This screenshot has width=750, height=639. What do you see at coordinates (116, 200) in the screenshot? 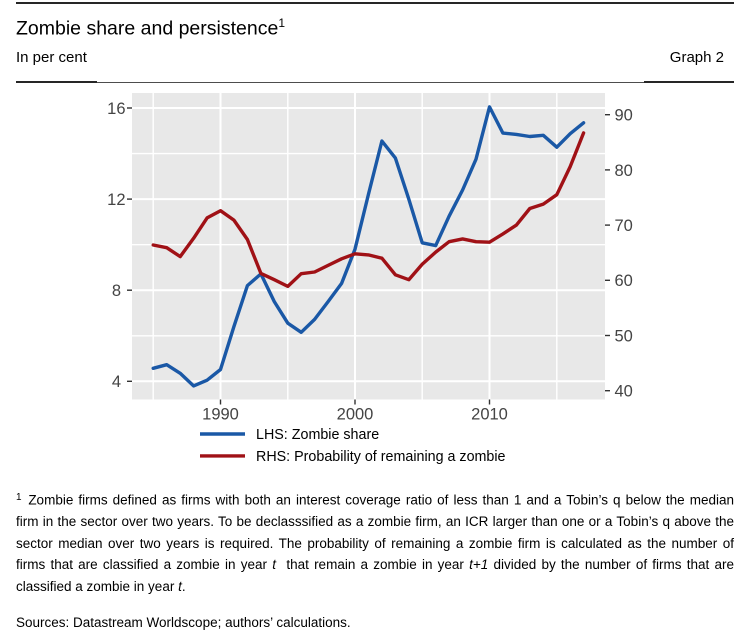
I see `svg-text: 12` at bounding box center [116, 200].